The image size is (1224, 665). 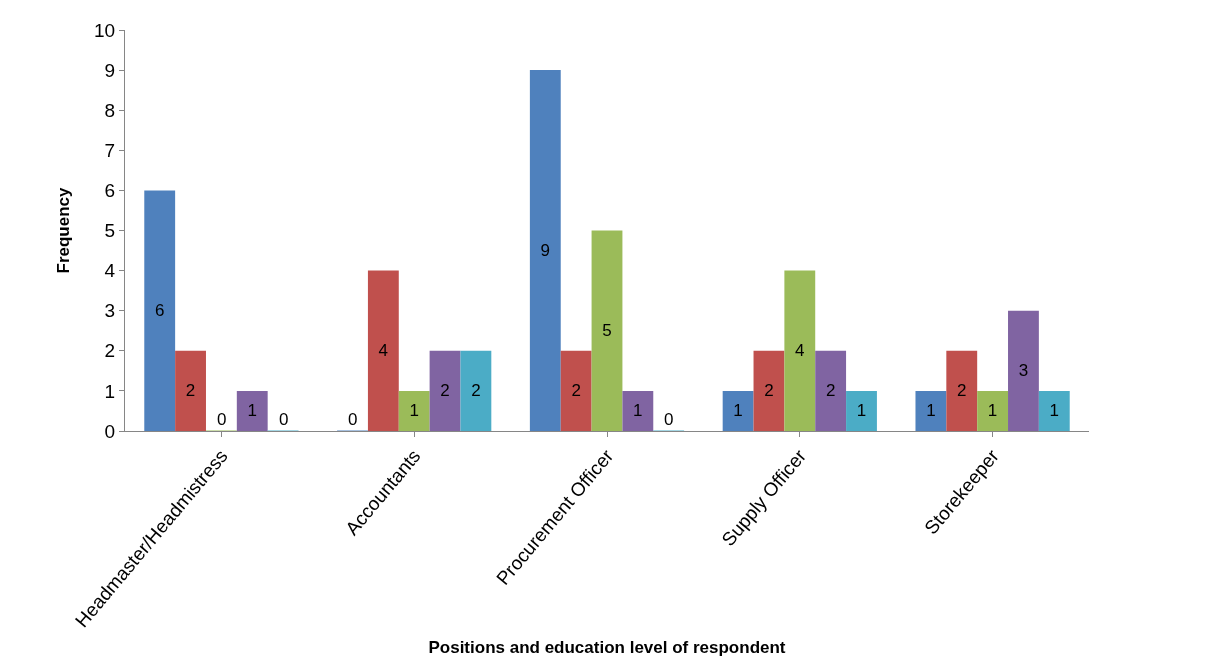 I want to click on y-tick-label: 1, so click(x=110, y=391).